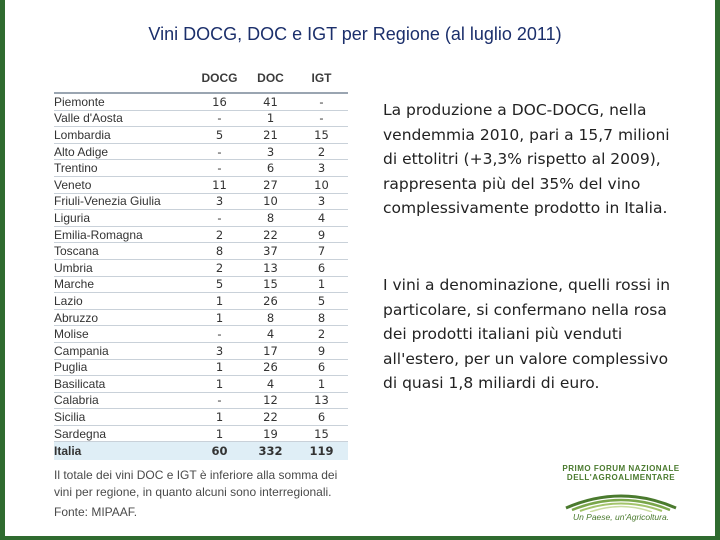 Image resolution: width=720 pixels, height=540 pixels. Describe the element at coordinates (2, 270) in the screenshot. I see `frame-left-bar` at that location.